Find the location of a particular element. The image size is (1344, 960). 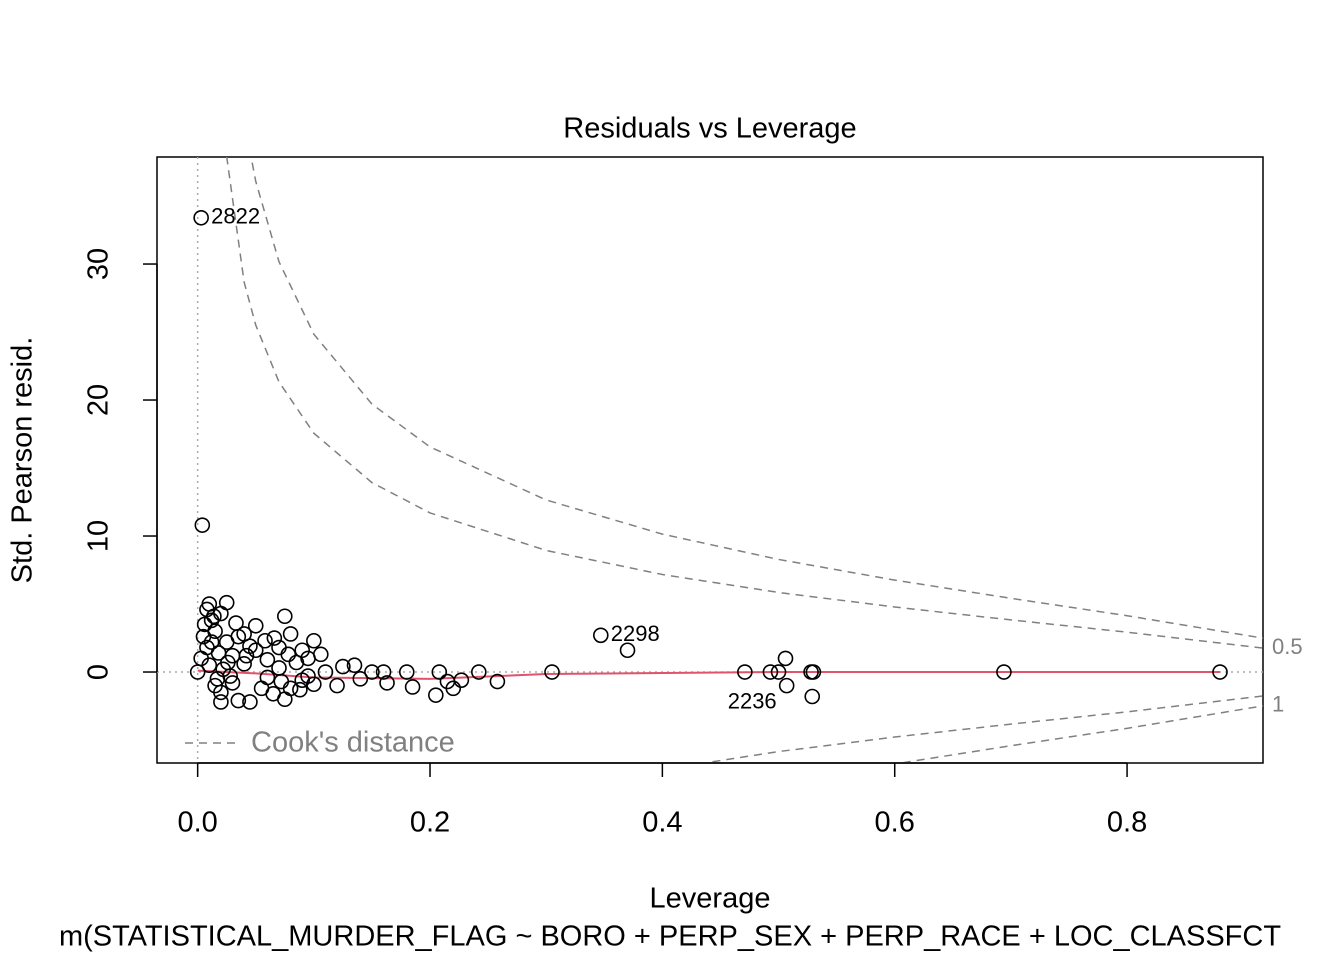

y-tick-label: 10 is located at coordinates (99, 536).